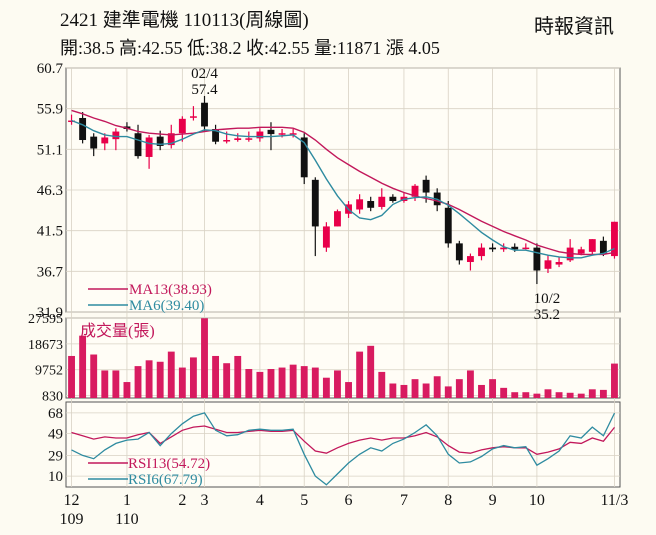  Describe the element at coordinates (165, 480) in the screenshot. I see `rsi-legend-label: RSI6(67.79)` at that location.